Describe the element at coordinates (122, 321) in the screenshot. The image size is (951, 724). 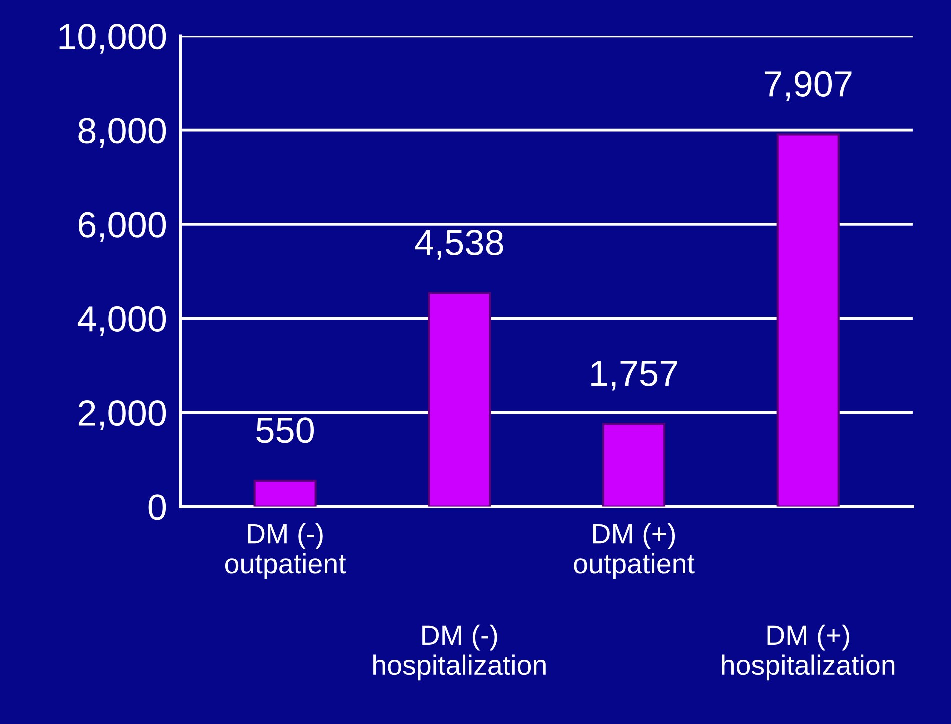
I see `y-tick-label: 4,000` at that location.